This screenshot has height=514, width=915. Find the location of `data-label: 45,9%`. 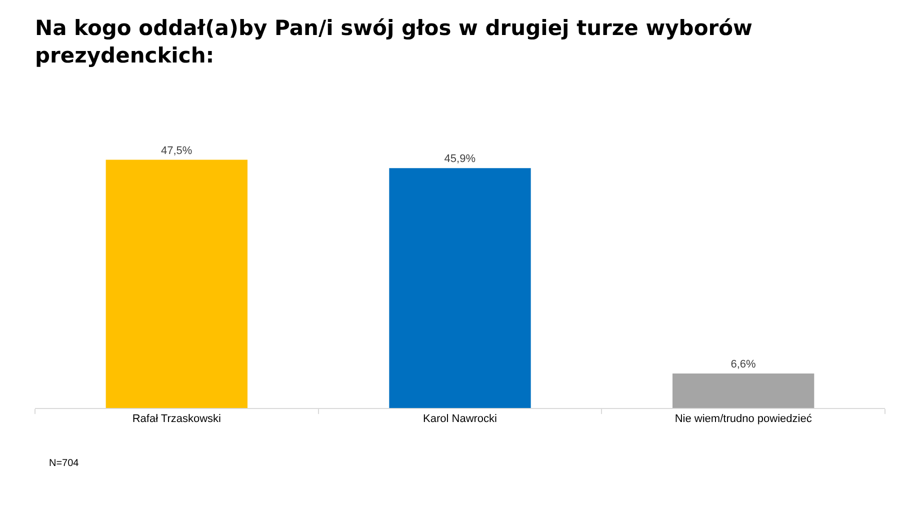

data-label: 45,9% is located at coordinates (460, 159).